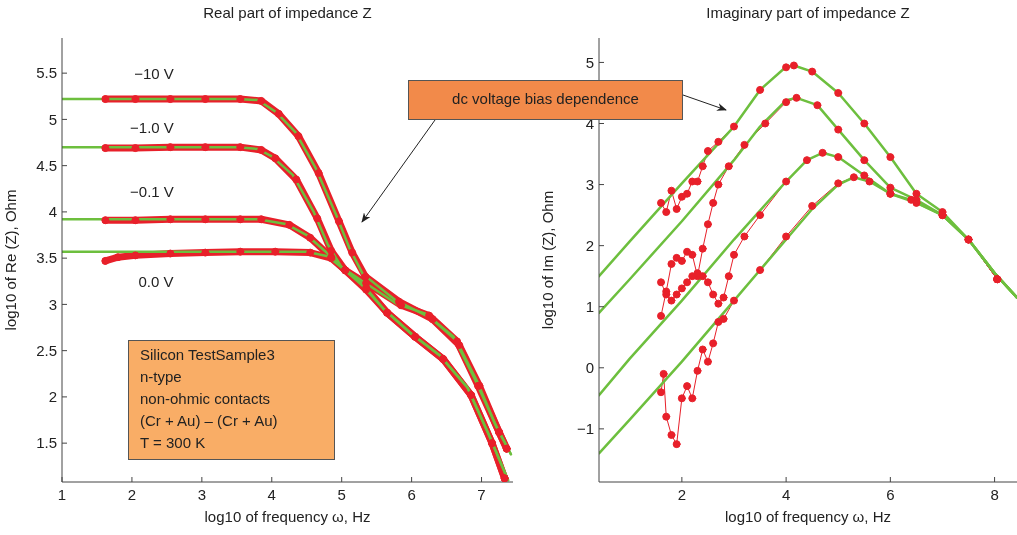 This screenshot has height=535, width=1017. Describe the element at coordinates (152, 128) in the screenshot. I see `annotation: −1.0 V` at that location.